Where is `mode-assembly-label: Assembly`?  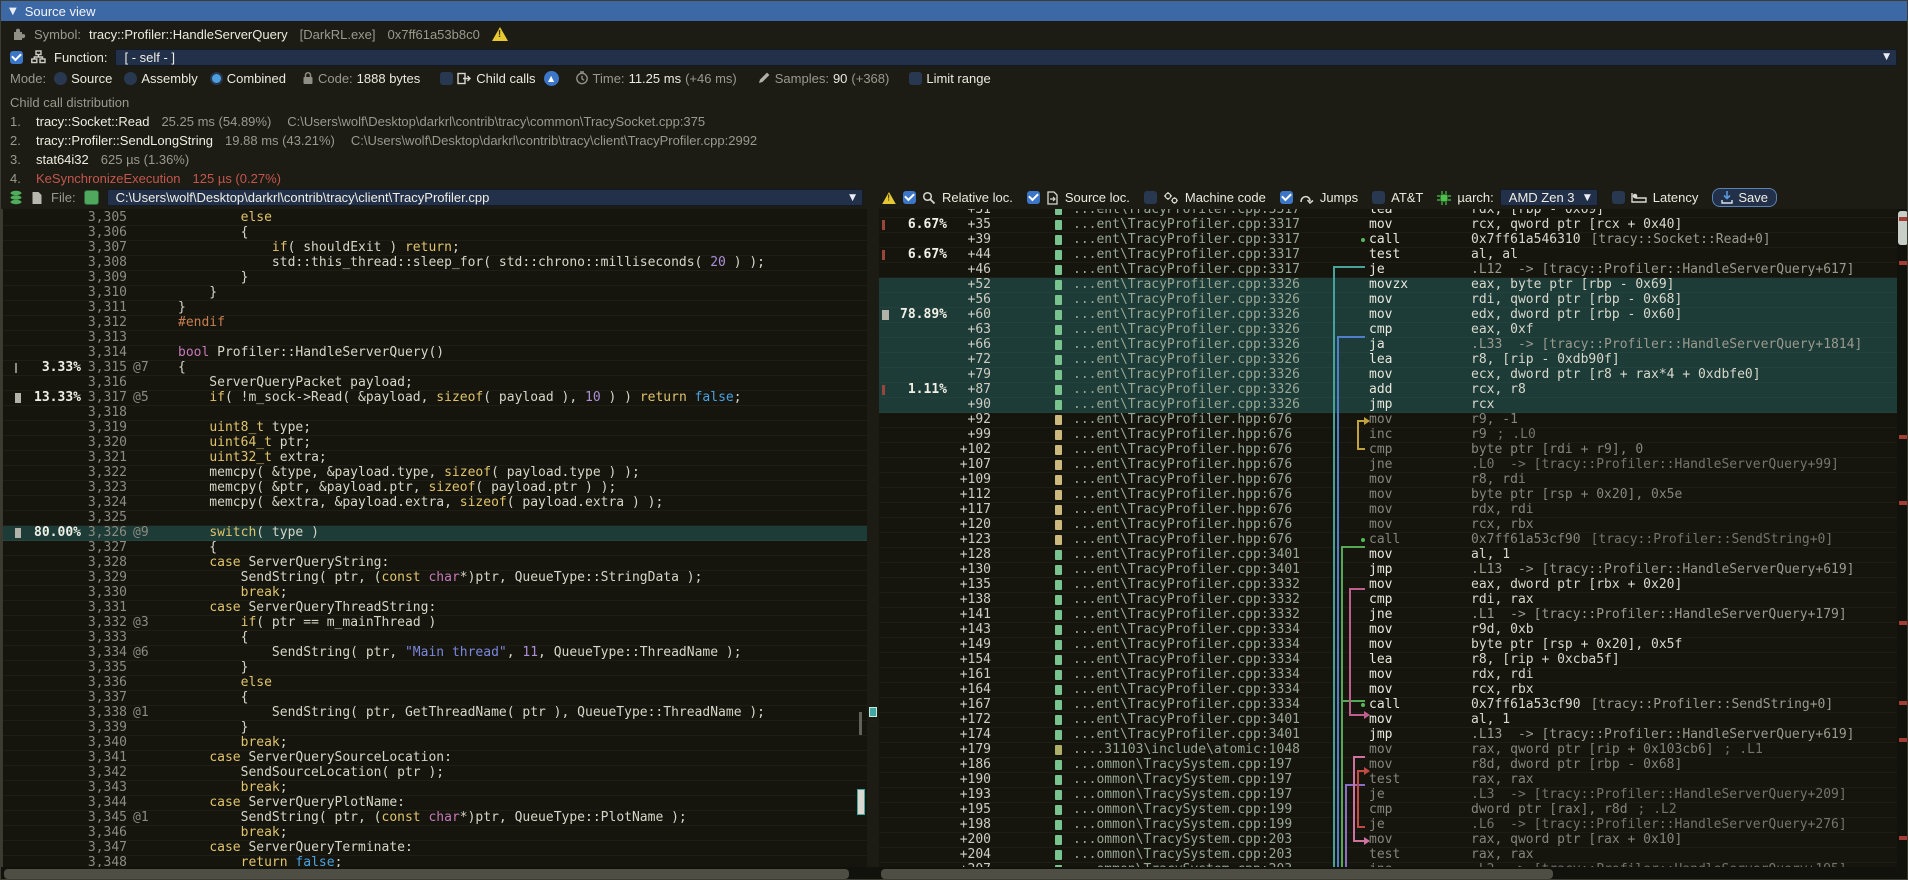 mode-assembly-label: Assembly is located at coordinates (169, 78).